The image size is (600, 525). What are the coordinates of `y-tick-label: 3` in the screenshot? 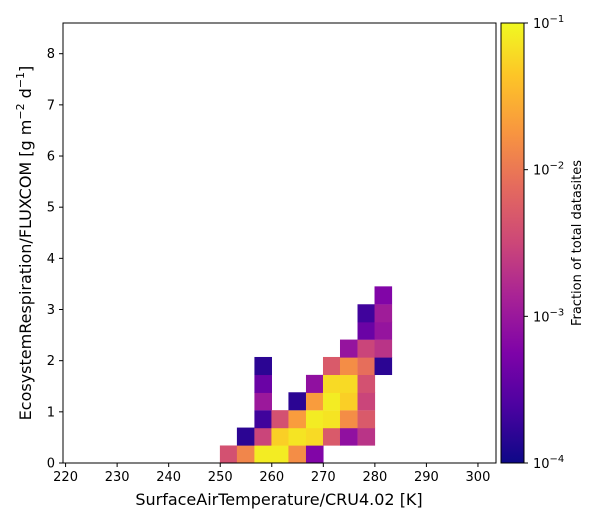 It's located at (51, 310).